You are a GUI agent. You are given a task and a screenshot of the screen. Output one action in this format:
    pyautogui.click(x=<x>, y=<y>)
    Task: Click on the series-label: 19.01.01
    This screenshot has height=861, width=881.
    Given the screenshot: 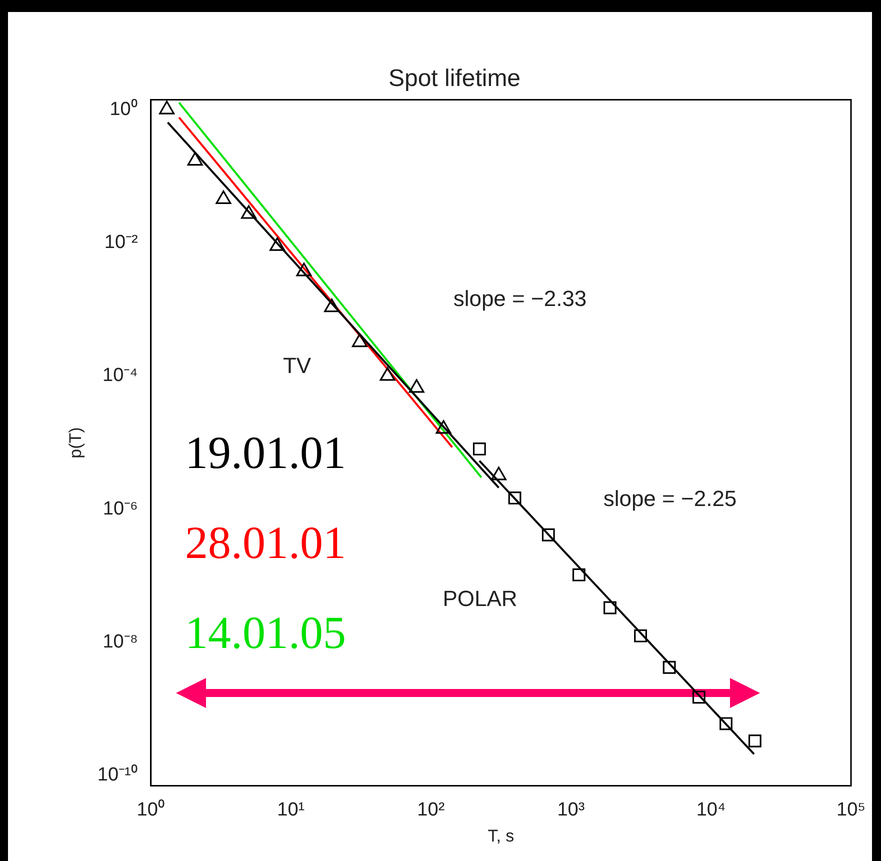 What is the action you would take?
    pyautogui.click(x=265, y=453)
    